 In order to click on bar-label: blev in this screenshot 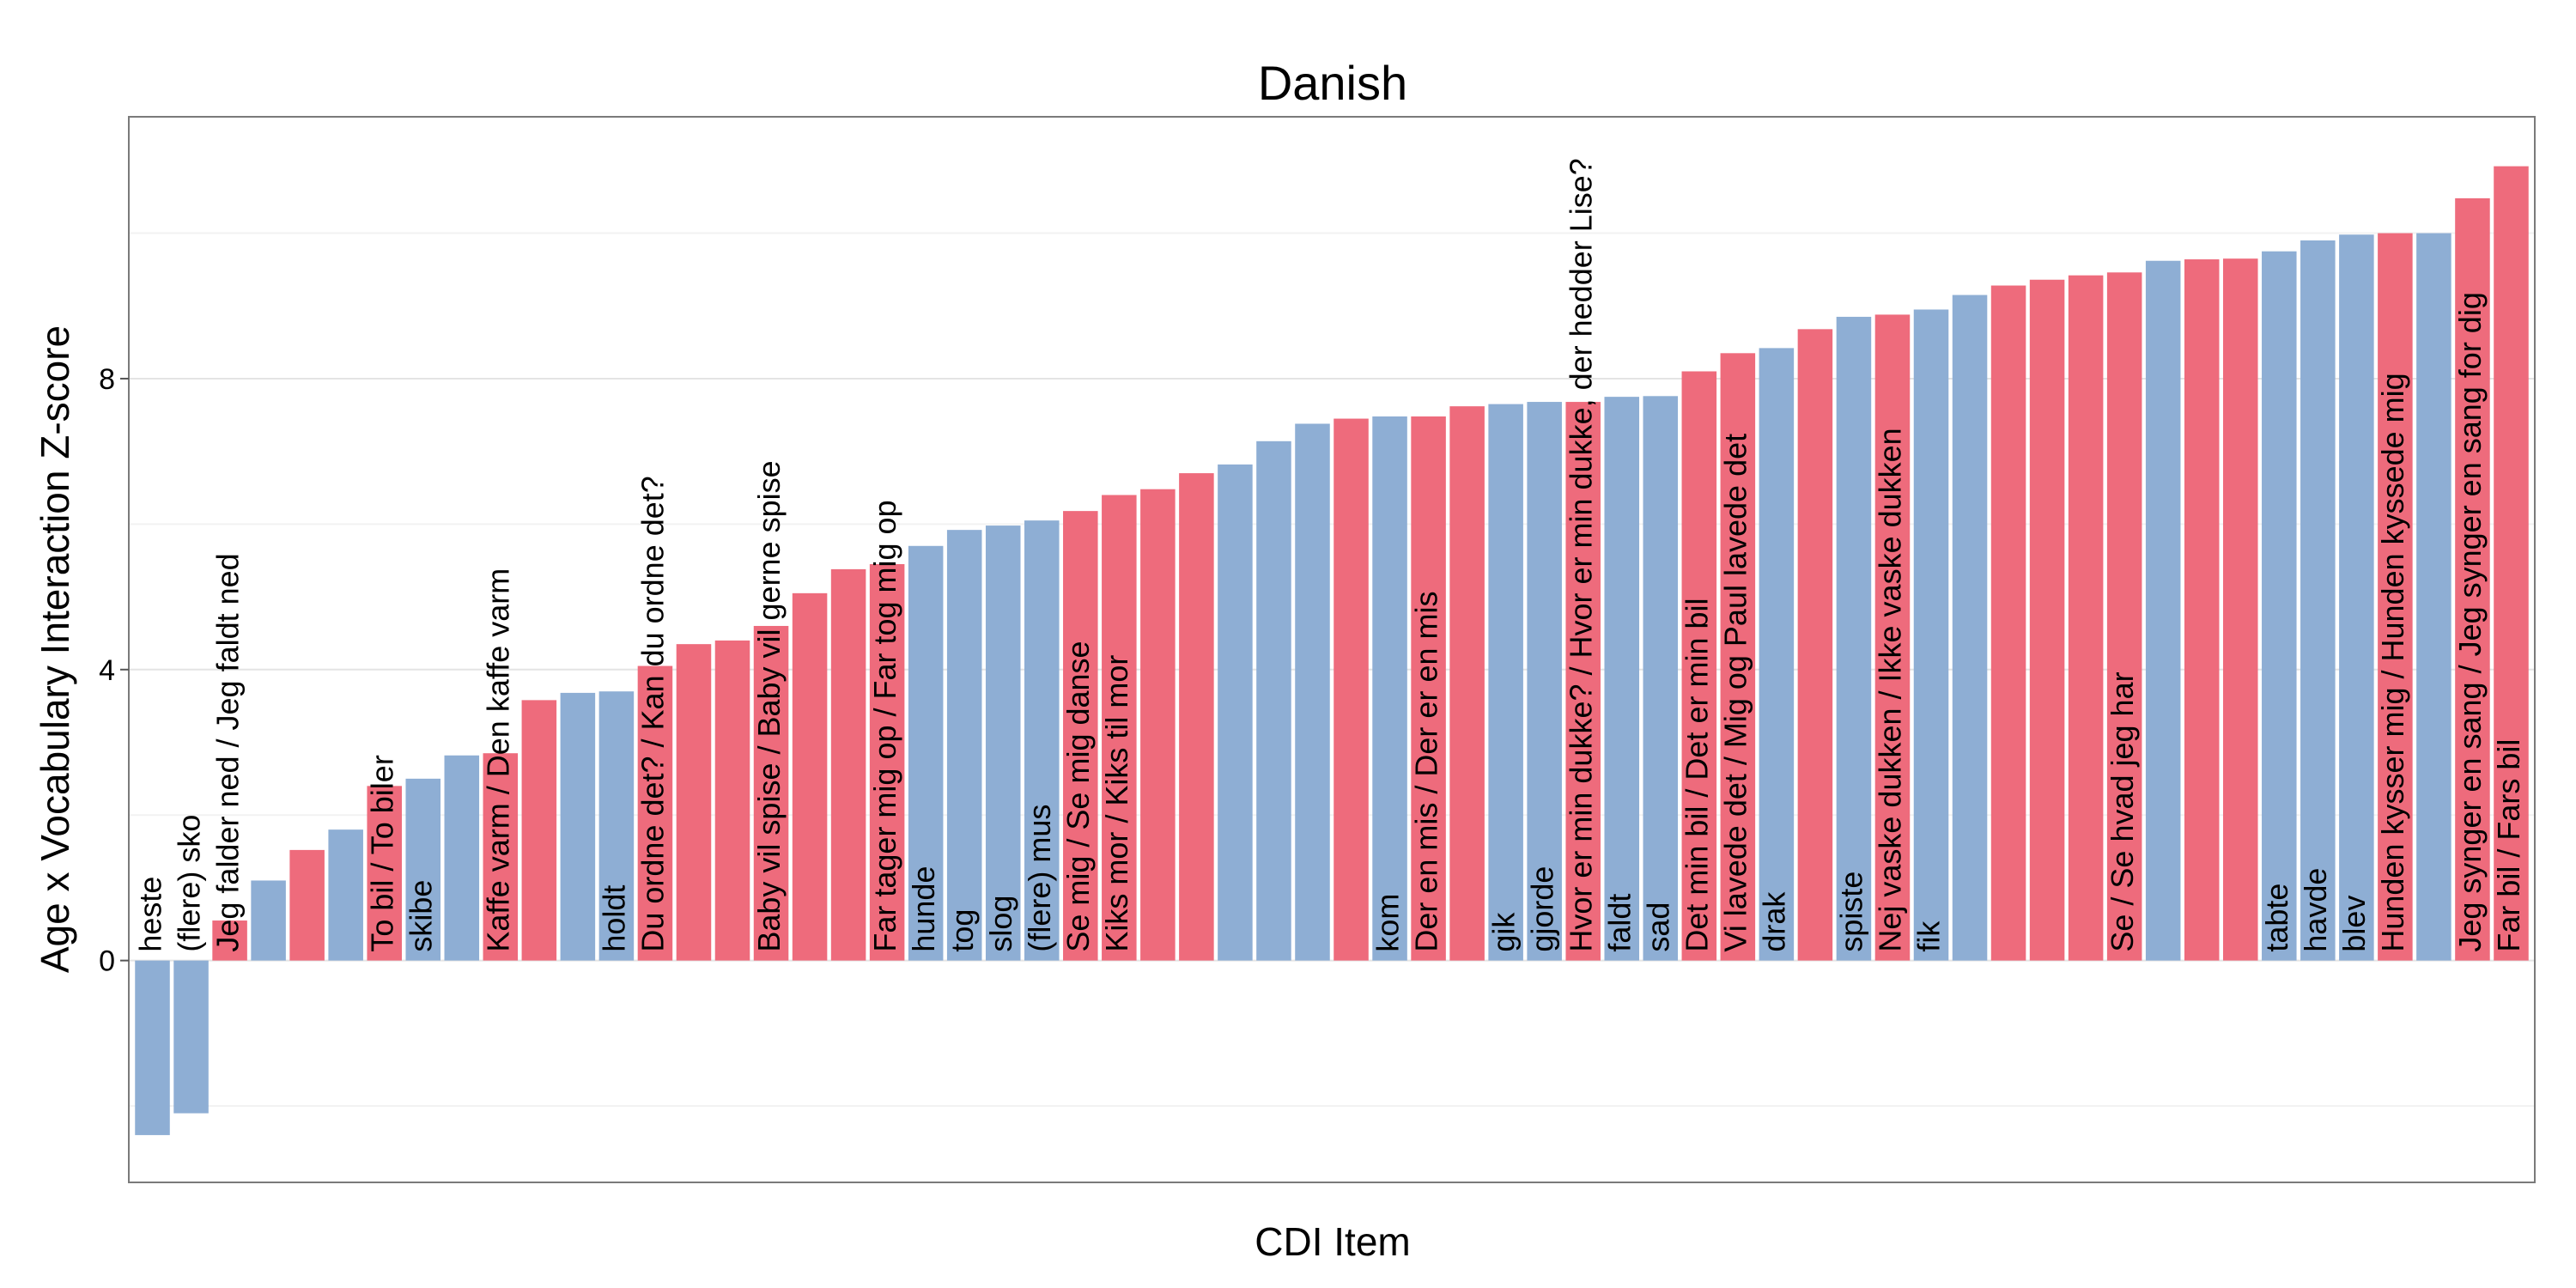, I will do `click(2354, 924)`.